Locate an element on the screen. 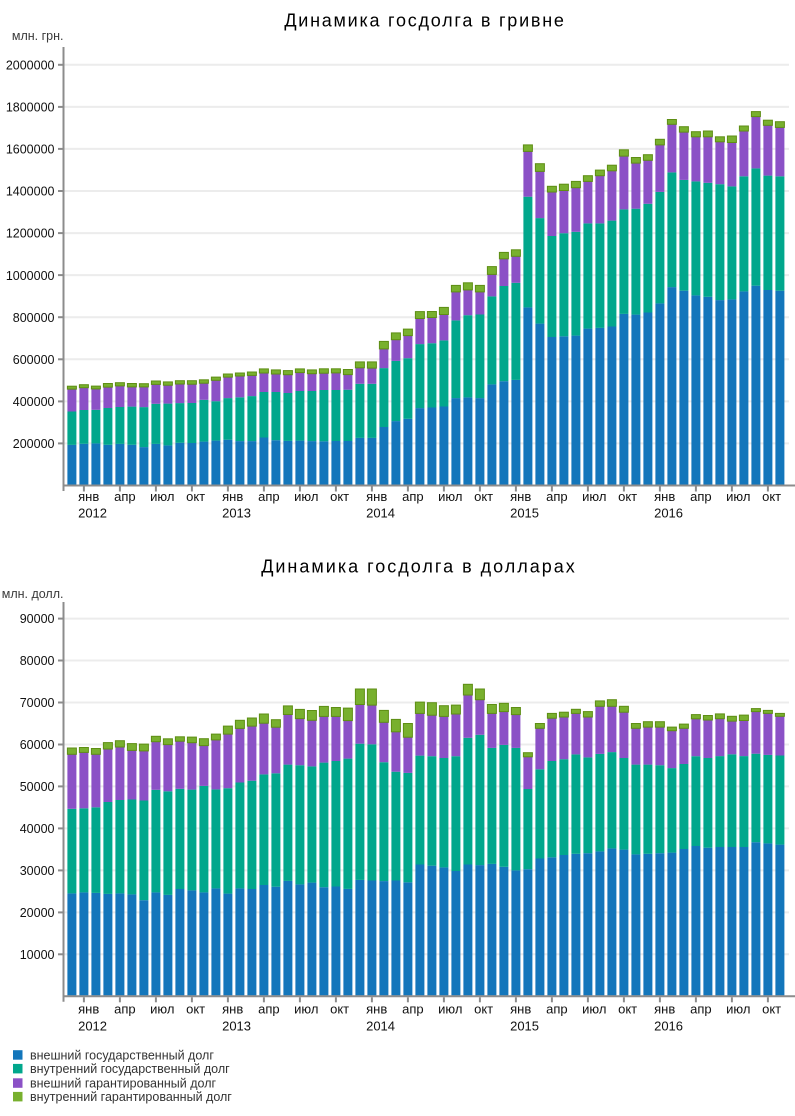  svg-text: 1000000 is located at coordinates (30, 276).